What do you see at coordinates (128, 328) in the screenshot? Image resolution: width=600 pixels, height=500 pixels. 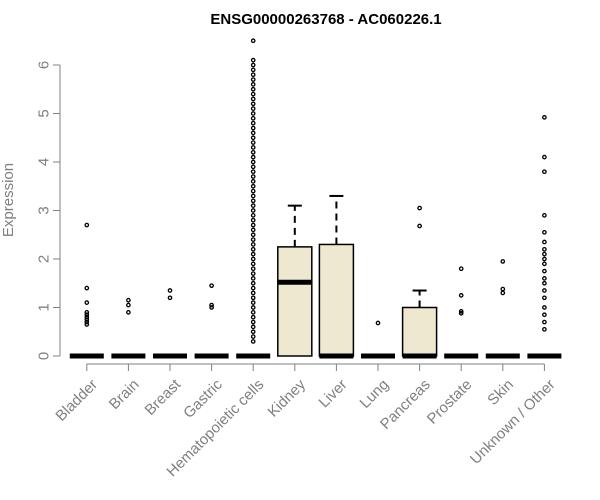 I see `box-brain` at bounding box center [128, 328].